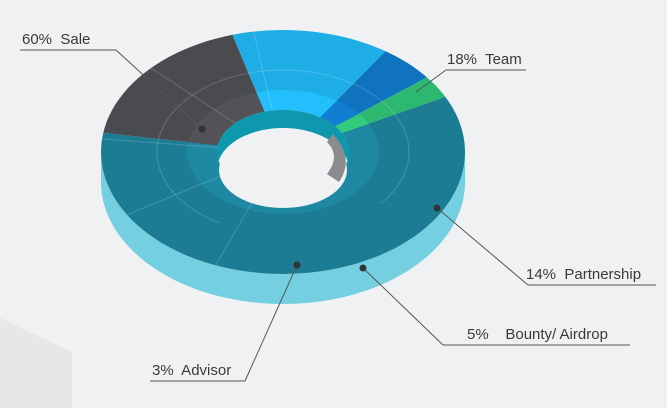  I want to click on leader-line-sale, so click(159, 89).